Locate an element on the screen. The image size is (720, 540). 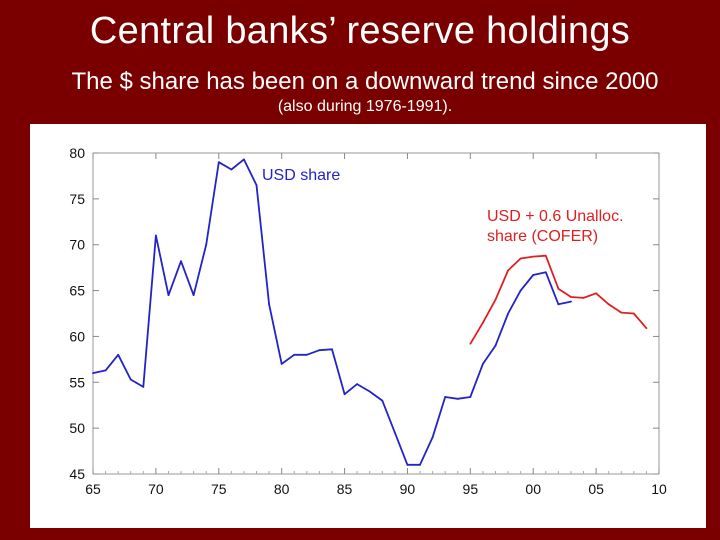
y-tick-label: 55 is located at coordinates (77, 382).